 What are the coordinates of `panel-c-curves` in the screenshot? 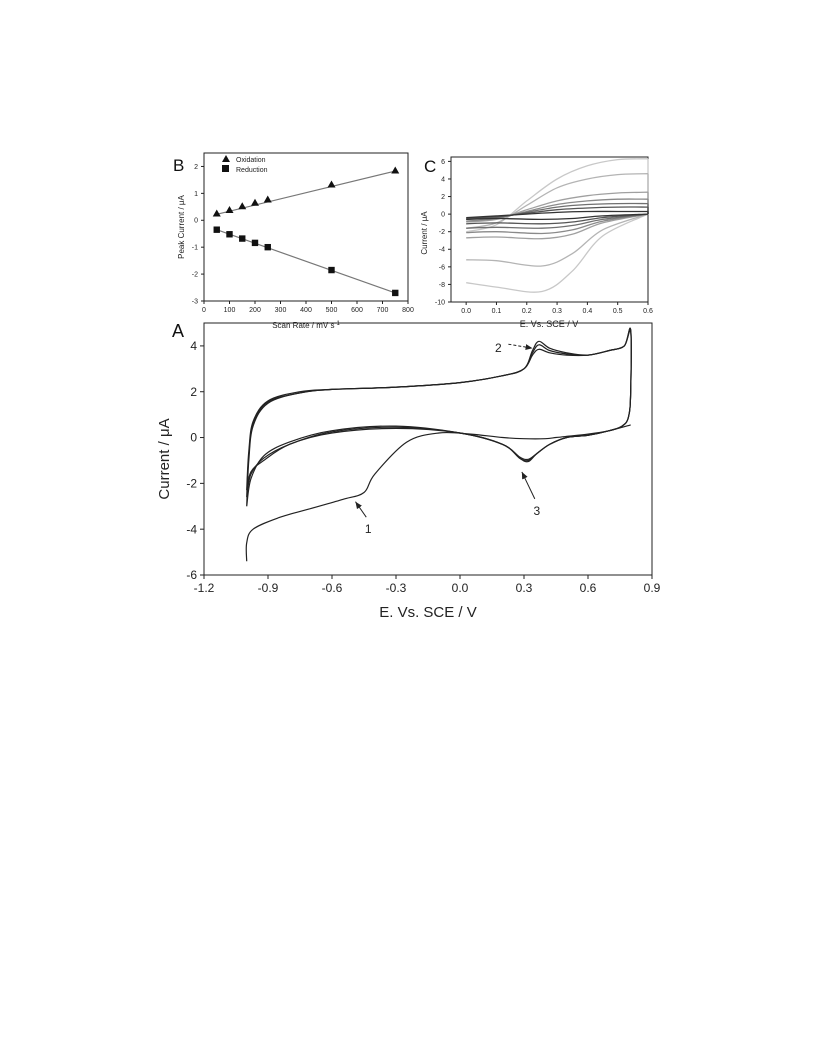 It's located at (557, 225).